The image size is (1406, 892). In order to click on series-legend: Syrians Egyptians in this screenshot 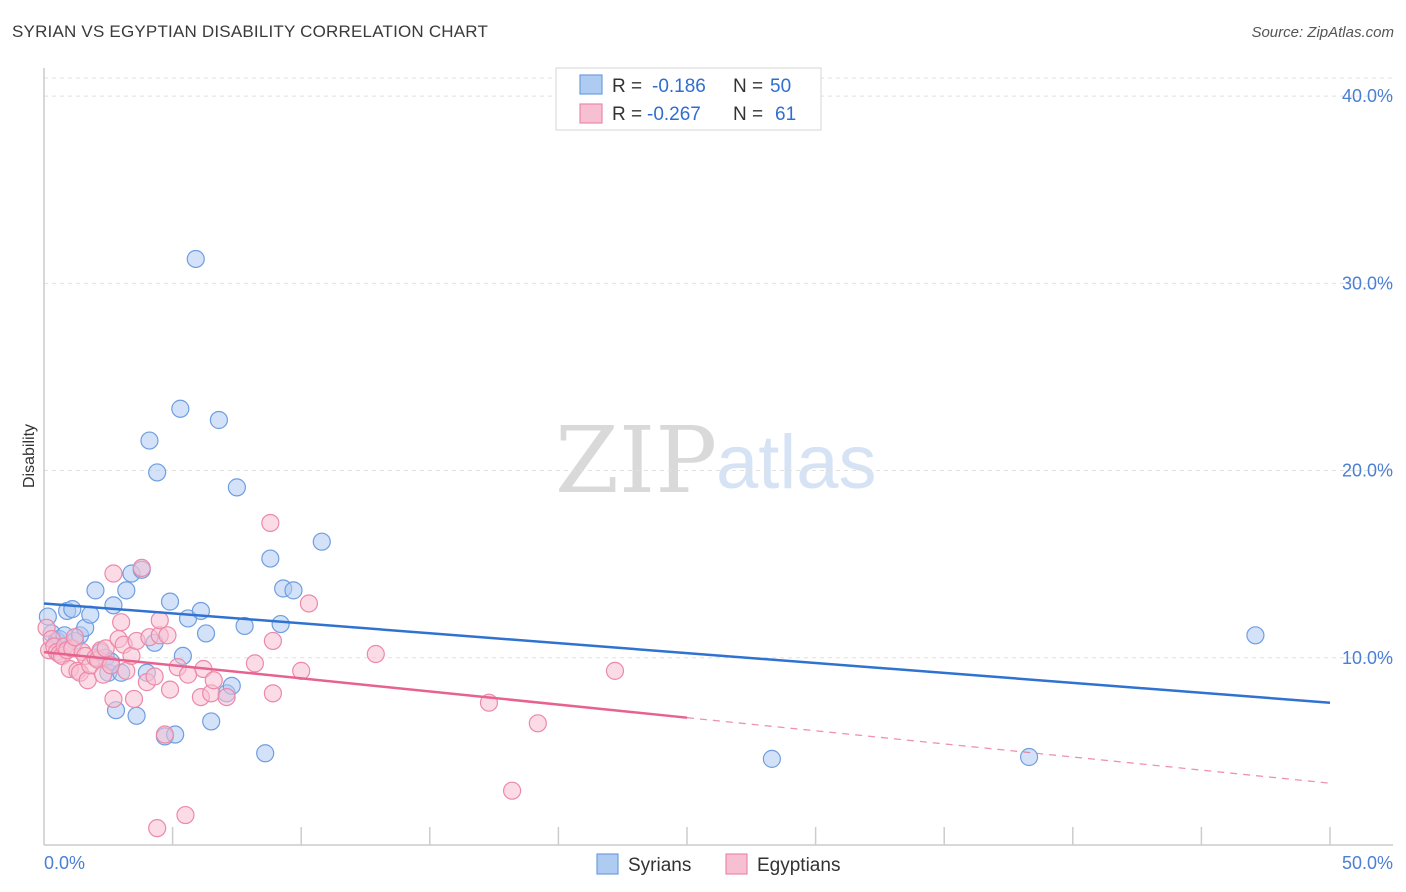, I will do `click(718, 864)`.